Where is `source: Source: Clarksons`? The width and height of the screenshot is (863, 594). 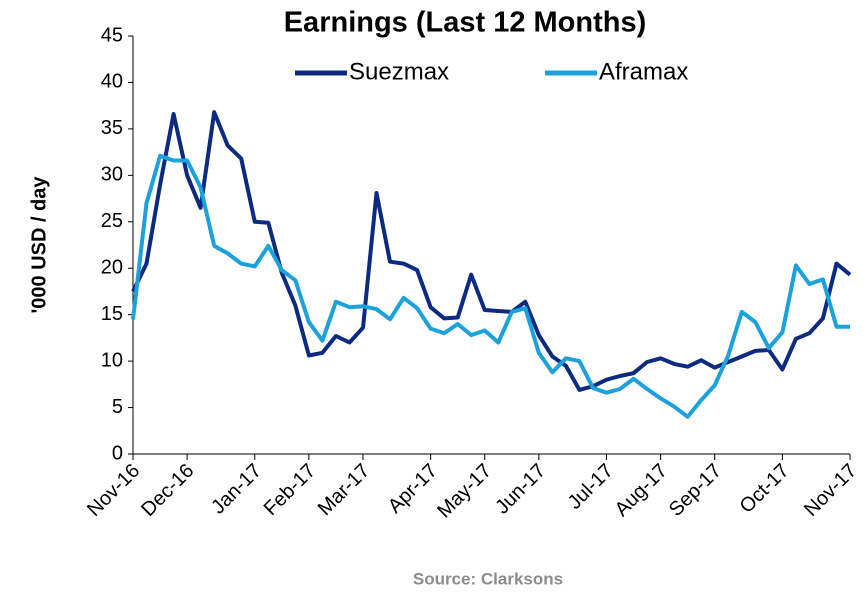 source: Source: Clarksons is located at coordinates (488, 578).